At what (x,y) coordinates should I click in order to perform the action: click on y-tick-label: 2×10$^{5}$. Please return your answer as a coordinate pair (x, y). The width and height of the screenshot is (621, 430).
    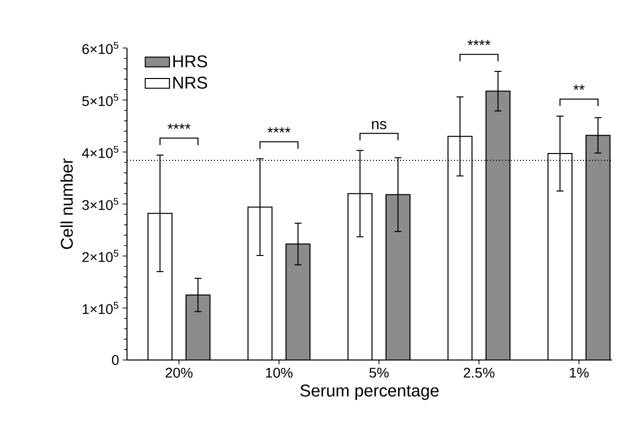
    Looking at the image, I should click on (100, 256).